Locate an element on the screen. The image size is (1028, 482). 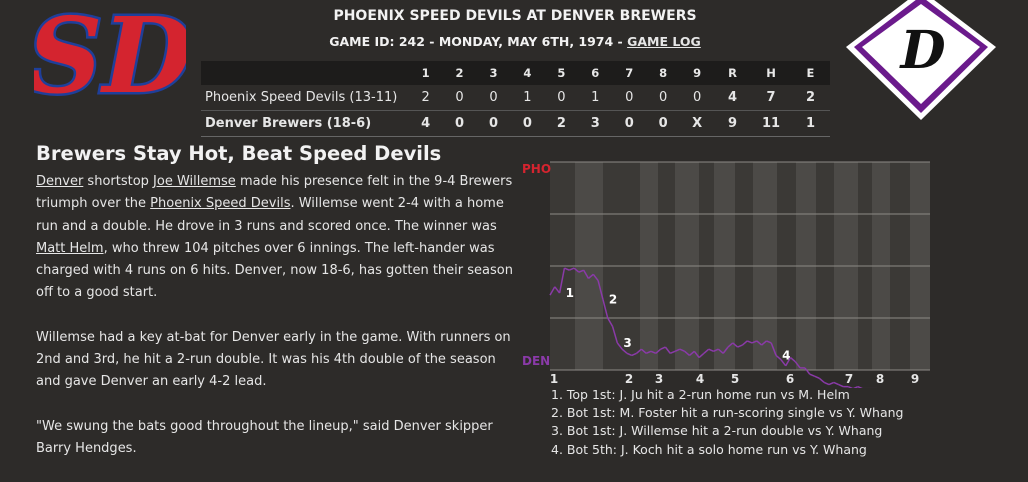
header-errors: E is located at coordinates (810, 73).